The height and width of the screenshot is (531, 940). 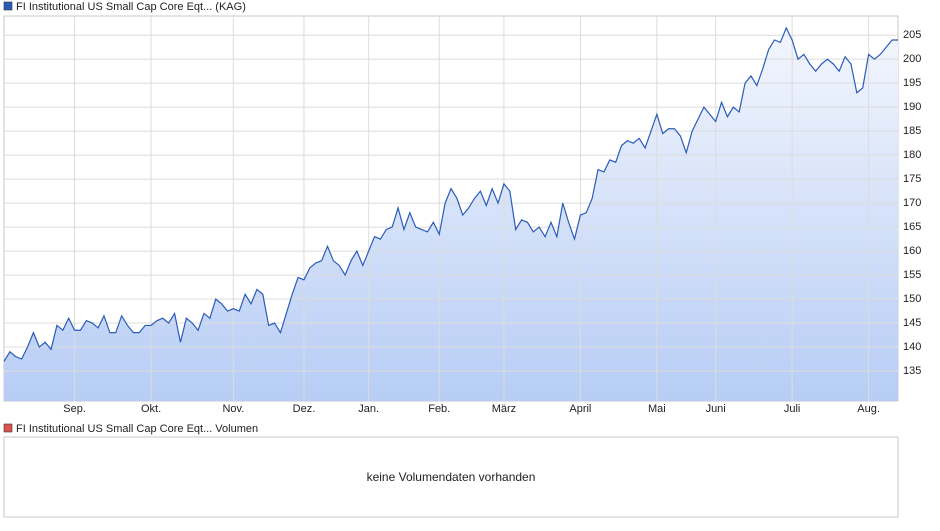 I want to click on x-tick-label: März, so click(x=504, y=409).